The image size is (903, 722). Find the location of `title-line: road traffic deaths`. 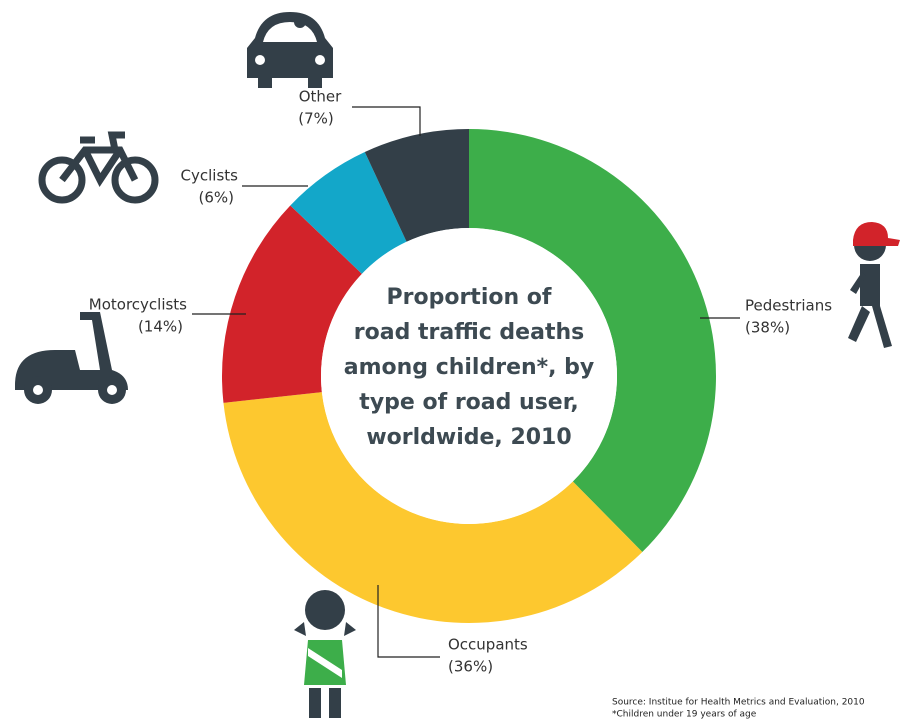

title-line: road traffic deaths is located at coordinates (469, 332).